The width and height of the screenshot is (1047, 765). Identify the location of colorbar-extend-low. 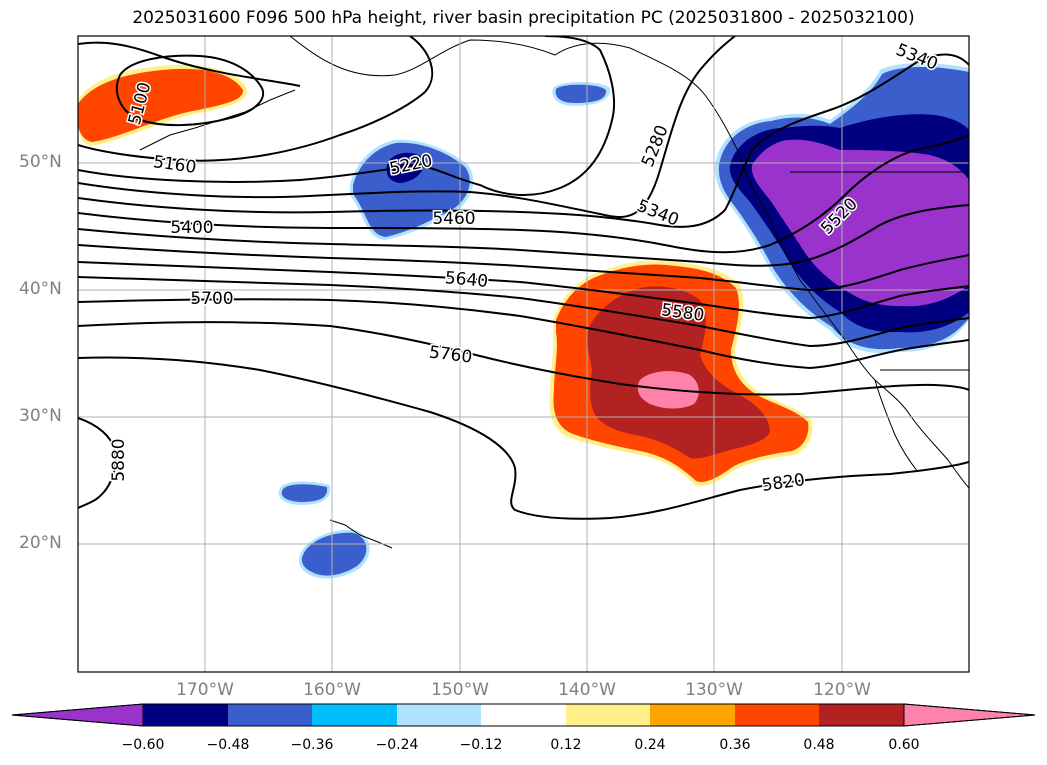
(77, 715).